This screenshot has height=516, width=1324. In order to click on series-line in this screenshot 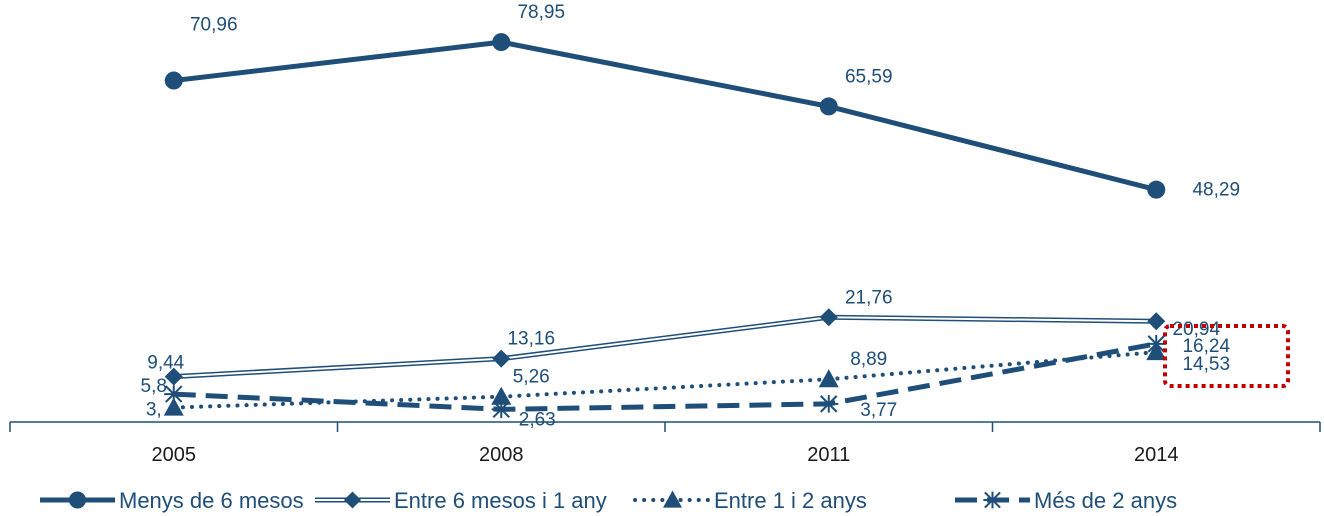, I will do `click(665, 376)`.